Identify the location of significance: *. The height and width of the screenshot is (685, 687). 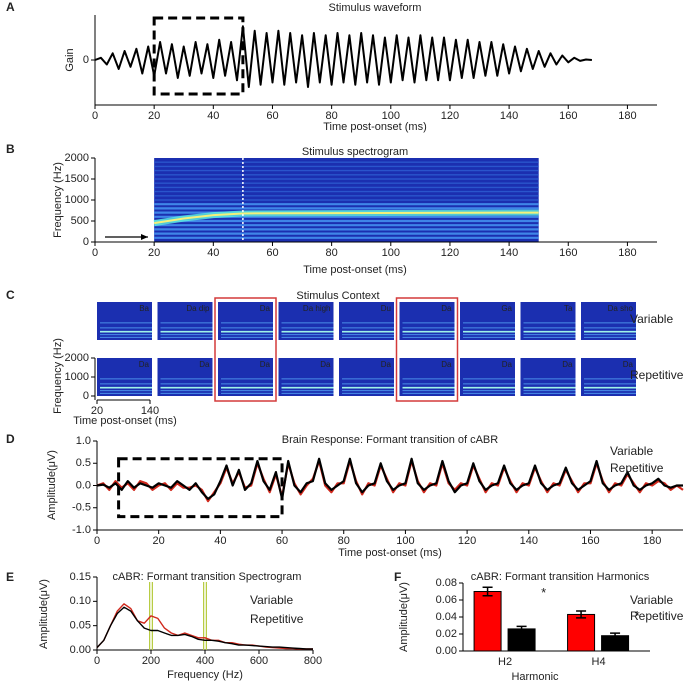
(637, 615).